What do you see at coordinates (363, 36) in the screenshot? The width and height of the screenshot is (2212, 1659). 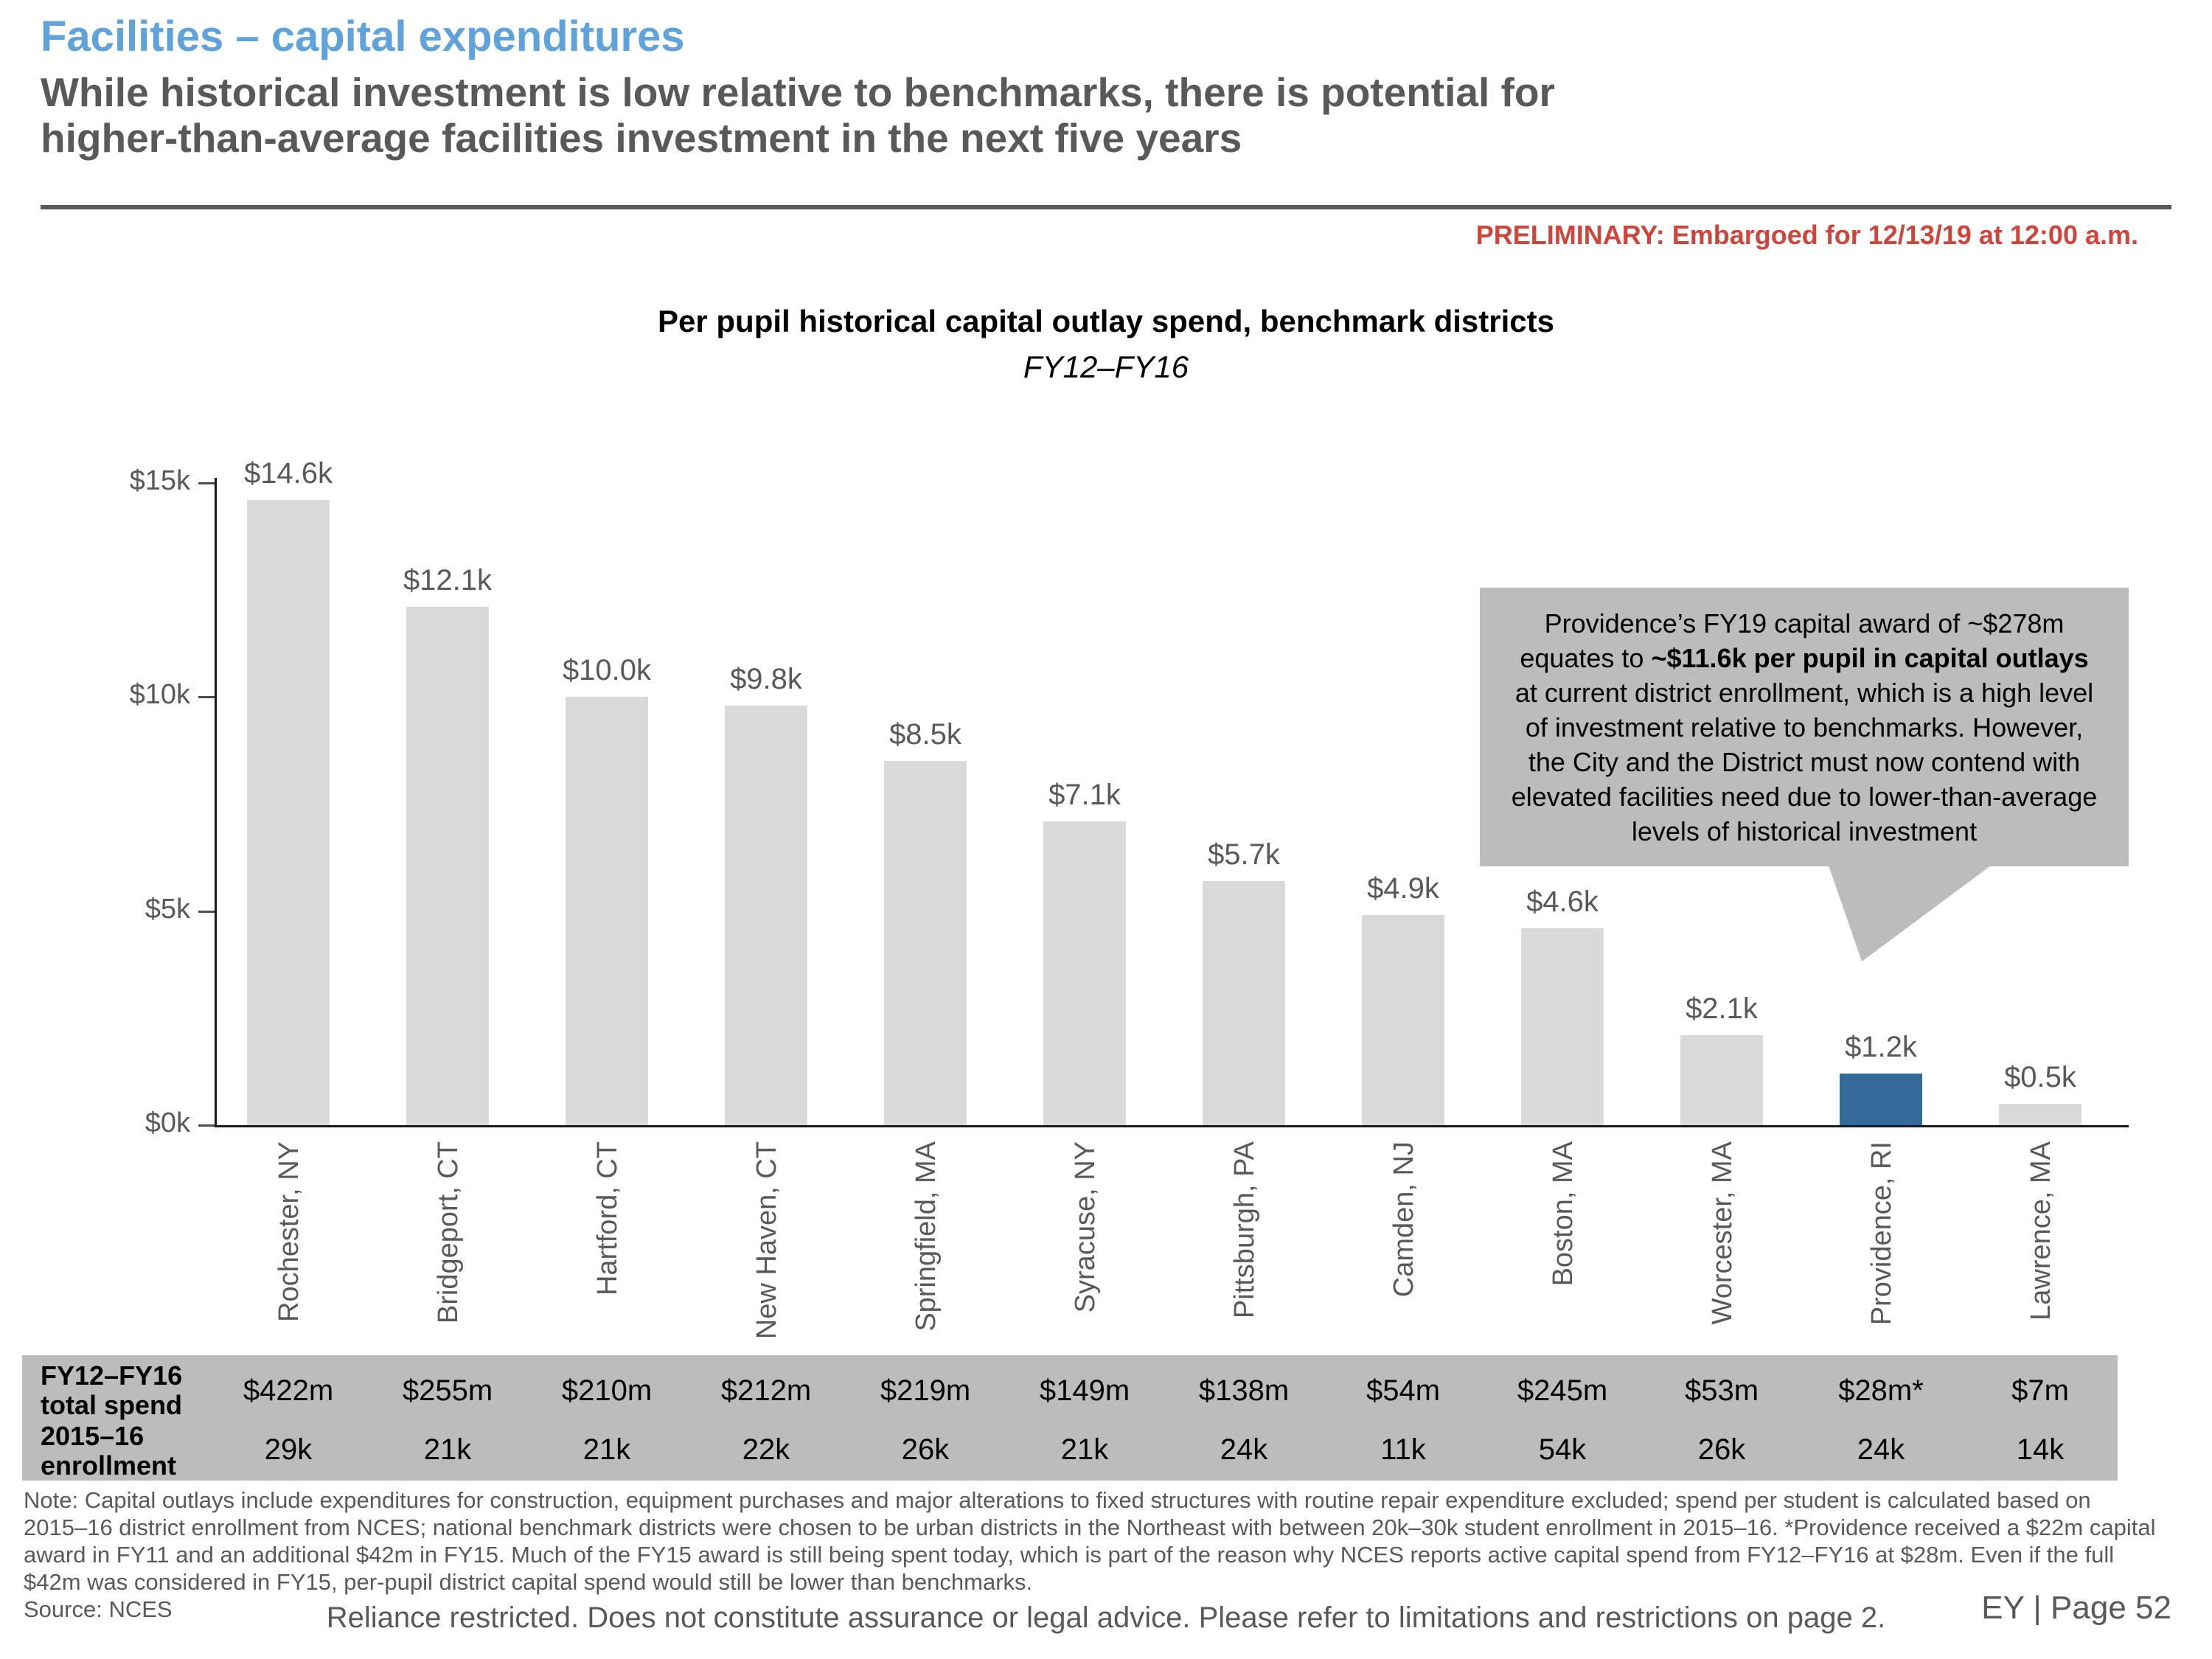 I see `page-title: Facilities – capital expenditures` at bounding box center [363, 36].